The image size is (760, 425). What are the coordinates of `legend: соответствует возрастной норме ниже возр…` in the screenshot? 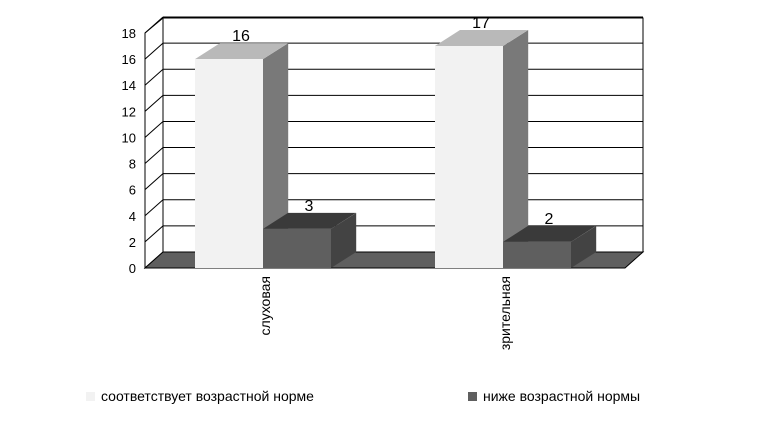 It's located at (380, 398).